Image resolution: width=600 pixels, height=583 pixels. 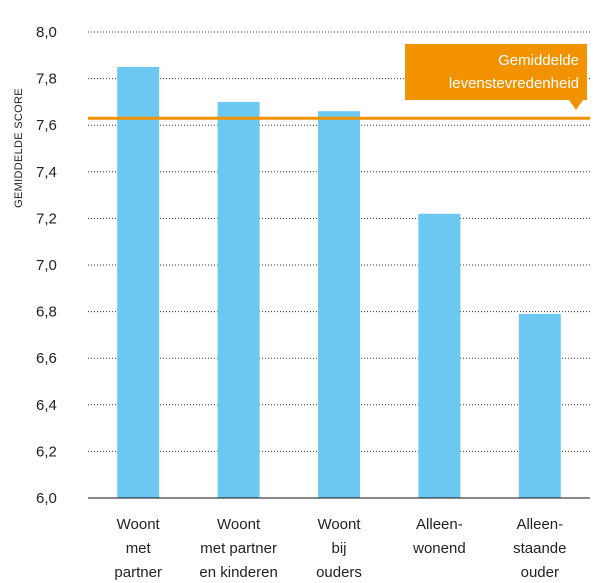 What do you see at coordinates (46, 451) in the screenshot?
I see `y-tick-label: 6,2` at bounding box center [46, 451].